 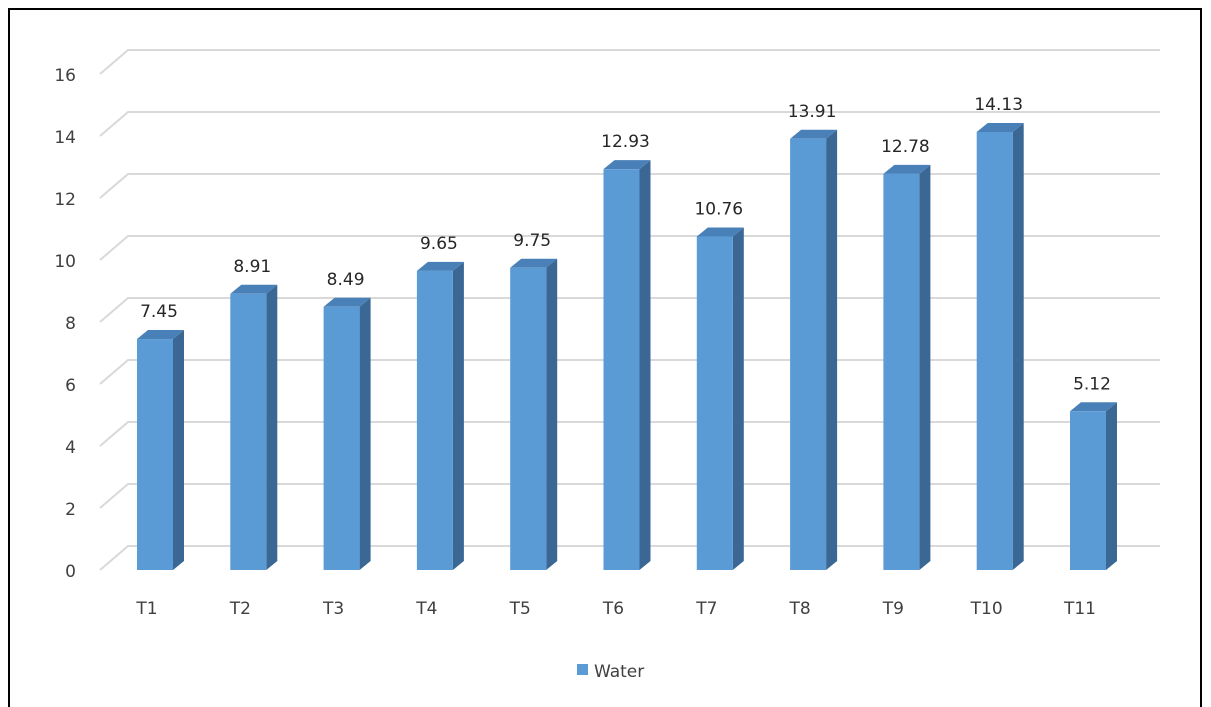 I want to click on value-label: 12.93, so click(x=625, y=142).